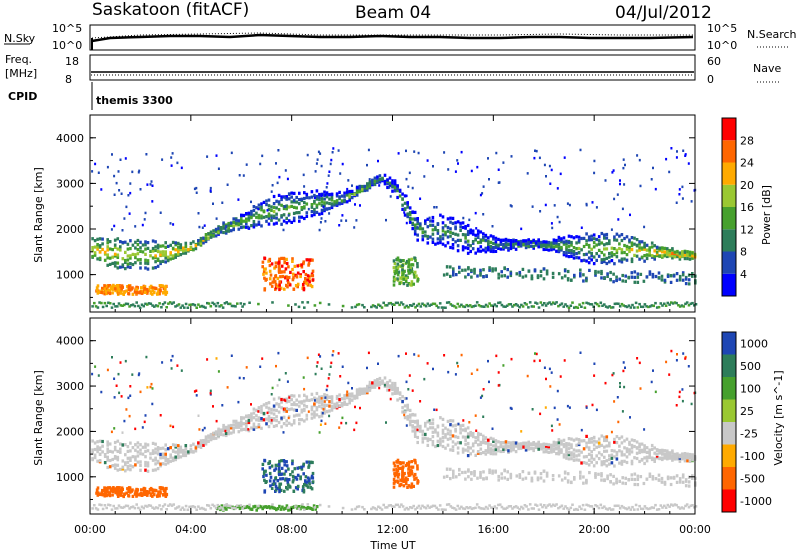  What do you see at coordinates (729, 388) in the screenshot?
I see `velocity-colorbar-swatch` at bounding box center [729, 388].